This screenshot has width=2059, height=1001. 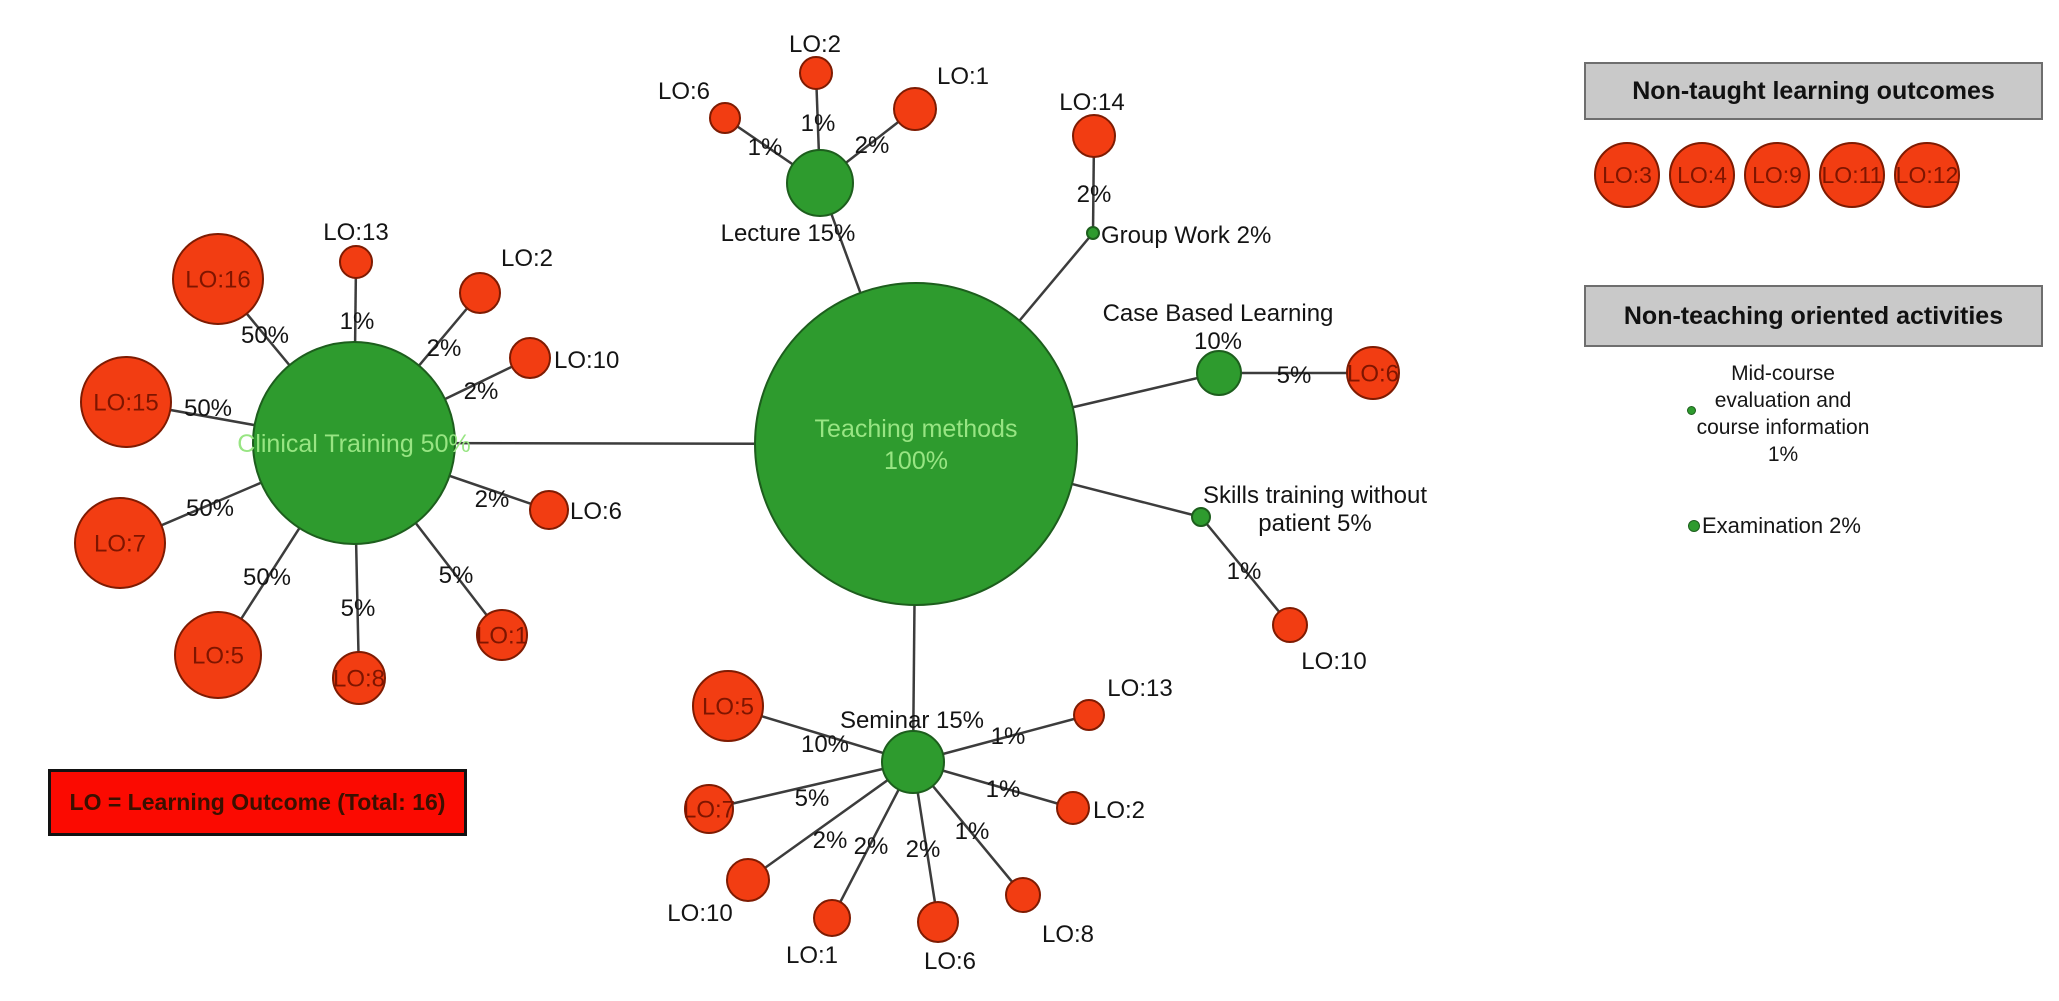 I want to click on node-l2-lo, so click(x=816, y=73).